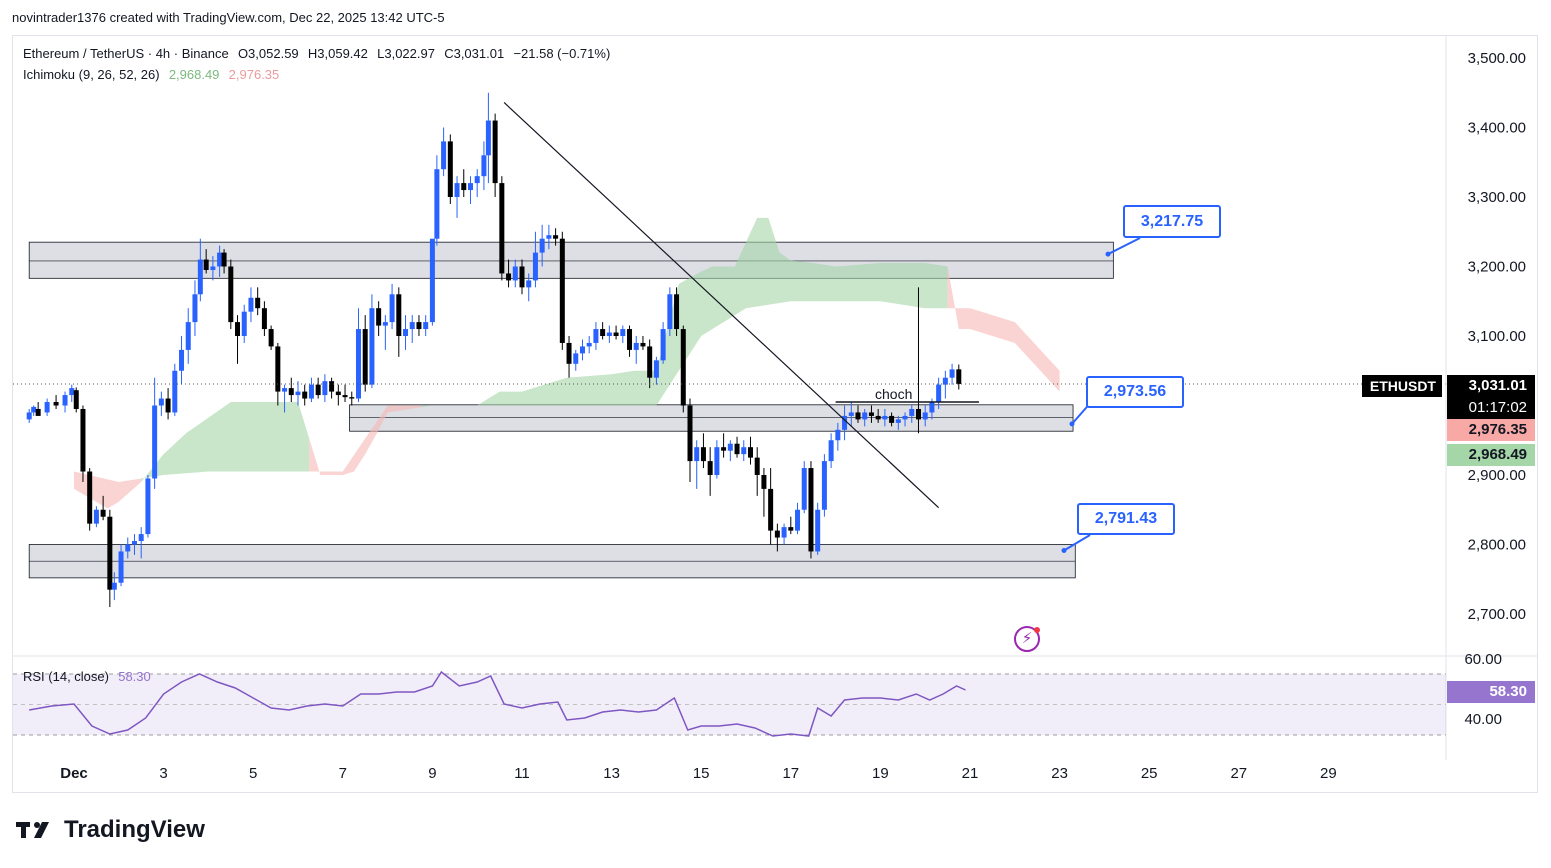 This screenshot has height=868, width=1551. What do you see at coordinates (1124, 246) in the screenshot?
I see `callout-pointer` at bounding box center [1124, 246].